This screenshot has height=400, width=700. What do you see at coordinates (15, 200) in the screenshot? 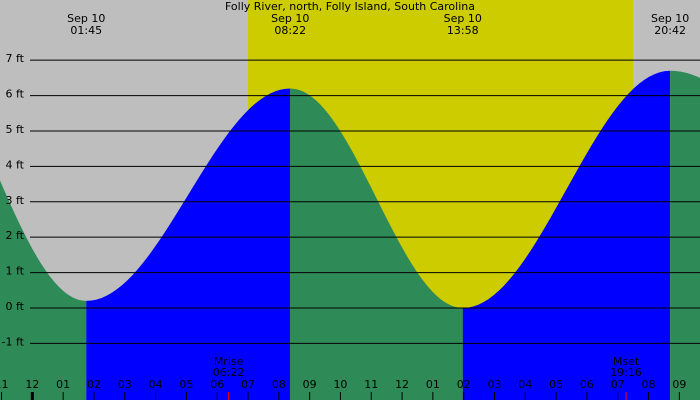
I see `y-tick-label: 3 ft` at bounding box center [15, 200].